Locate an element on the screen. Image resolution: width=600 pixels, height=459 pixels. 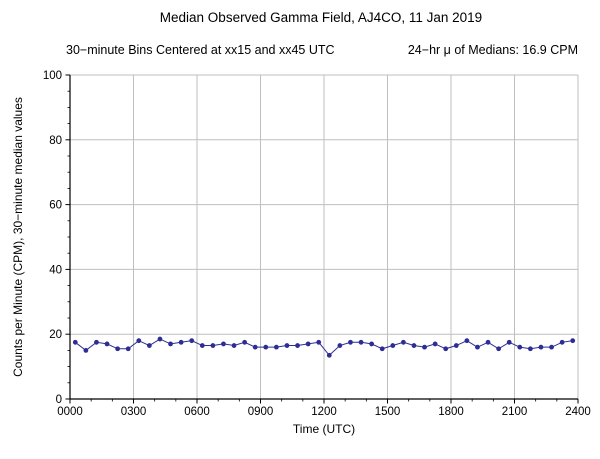
y-tick-label: 60 is located at coordinates (55, 206).